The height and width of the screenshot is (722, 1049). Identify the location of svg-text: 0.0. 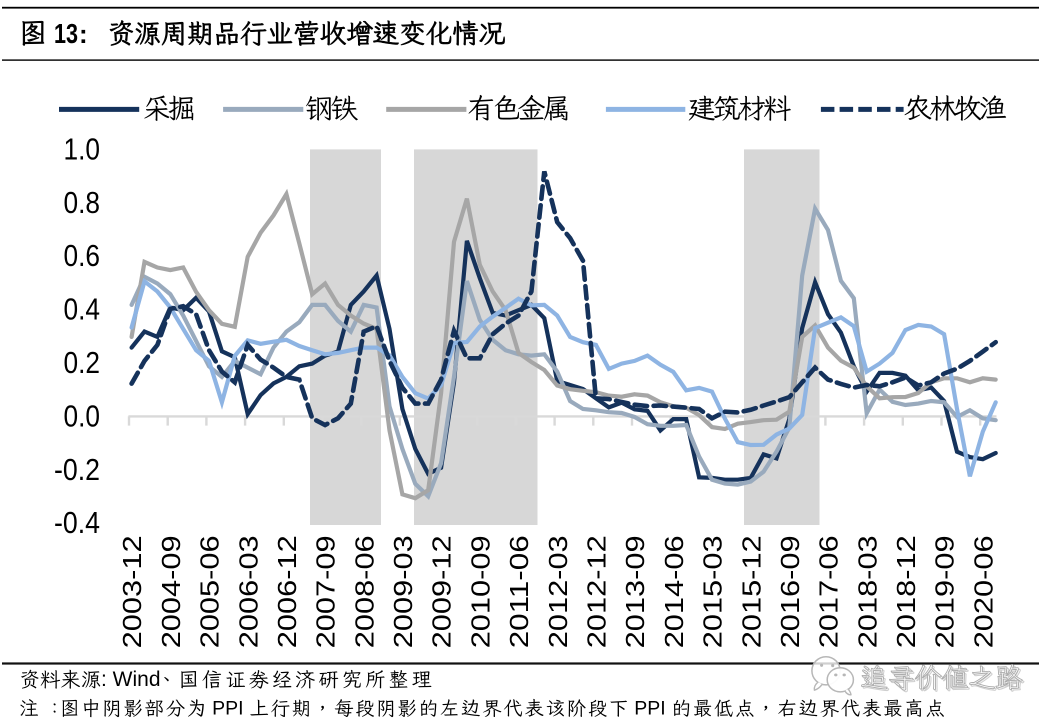
(82, 416).